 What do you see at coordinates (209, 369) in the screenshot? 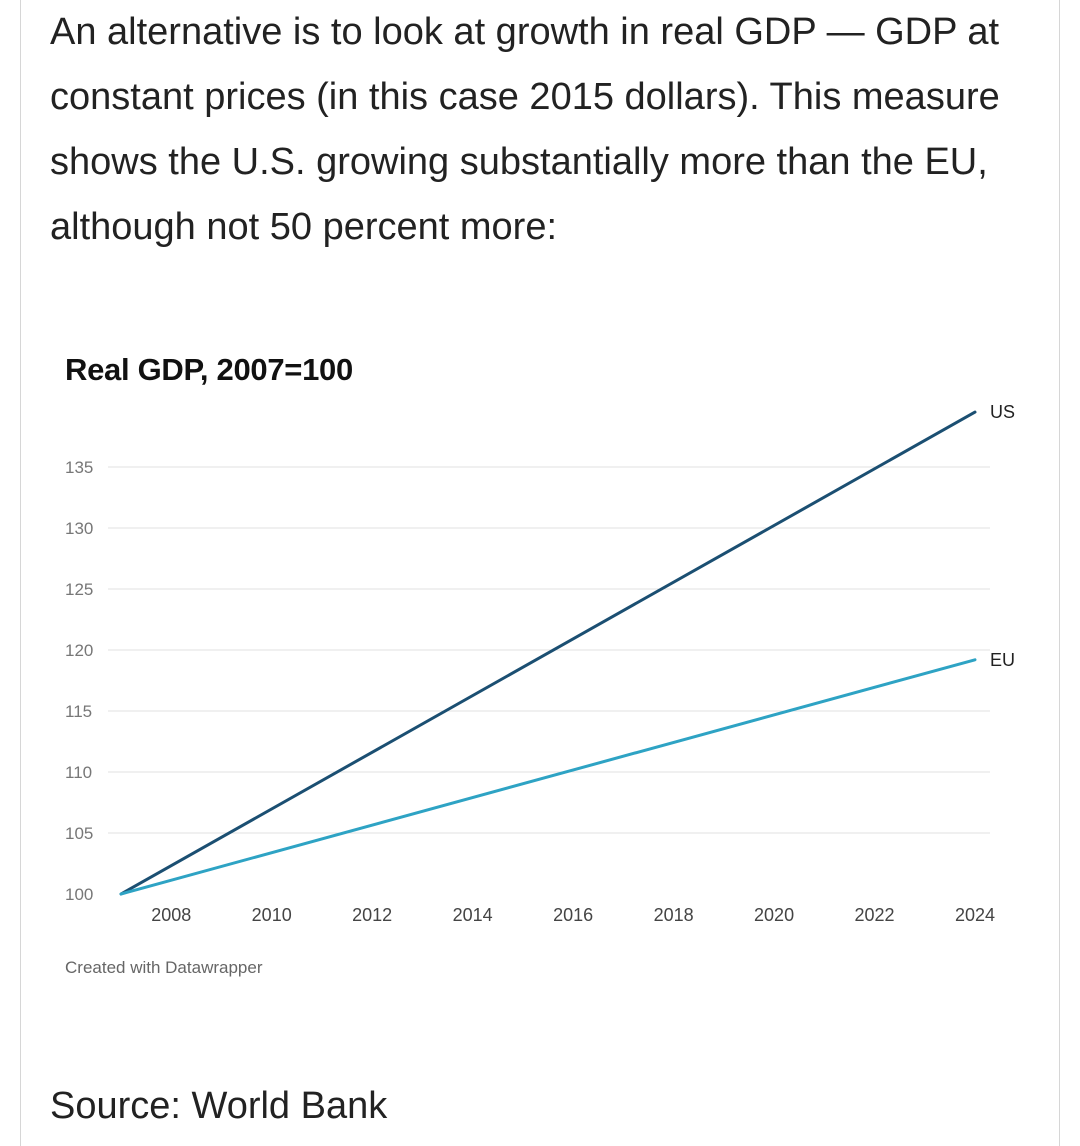
I see `chart-title: Real GDP, 2007=100` at bounding box center [209, 369].